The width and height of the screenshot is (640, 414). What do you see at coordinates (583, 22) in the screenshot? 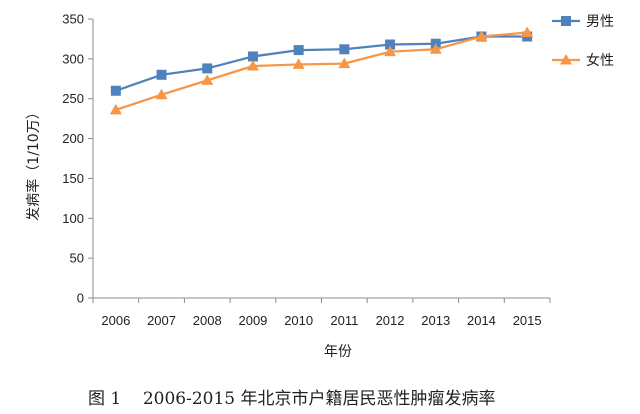
I see `legend-item: 男性` at bounding box center [583, 22].